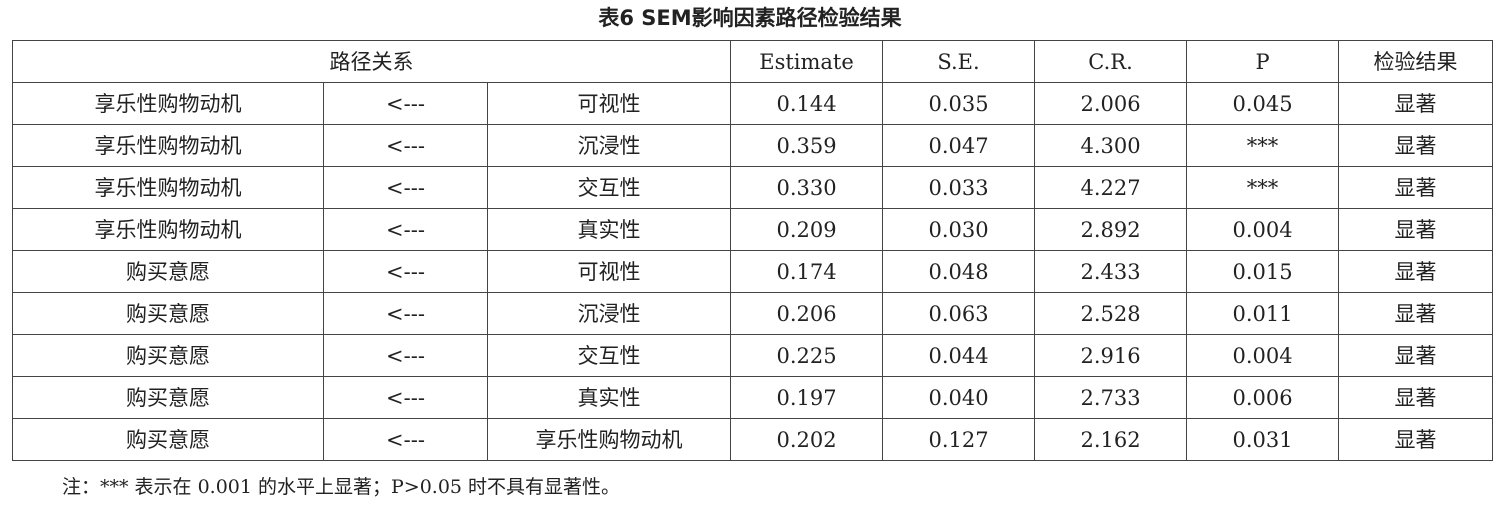  I want to click on header-estimate: Estimate, so click(807, 61).